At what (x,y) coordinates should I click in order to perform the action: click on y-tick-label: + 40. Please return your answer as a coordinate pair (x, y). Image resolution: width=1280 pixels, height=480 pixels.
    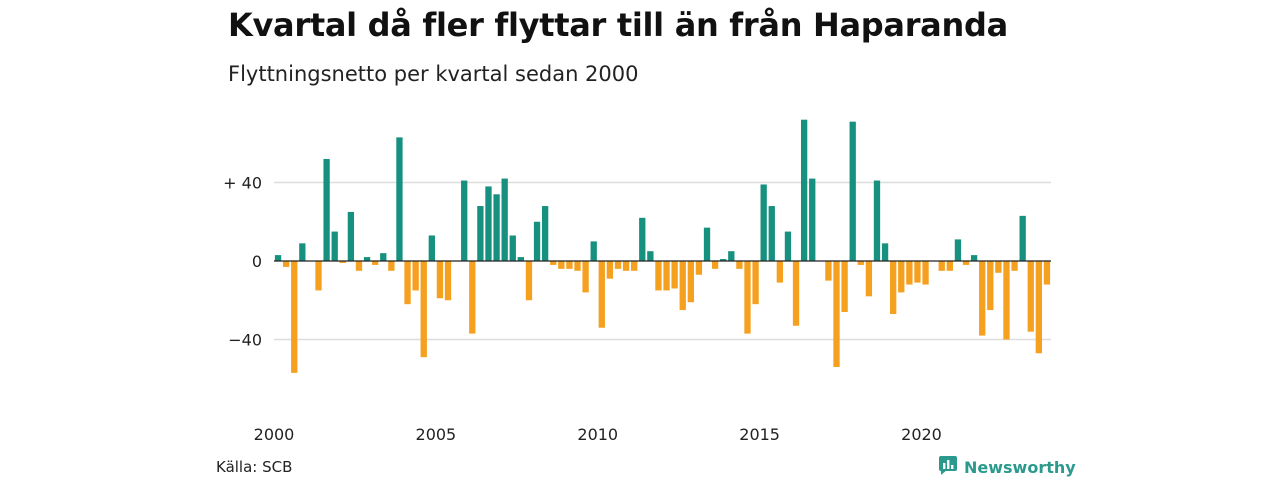
    Looking at the image, I should click on (242, 183).